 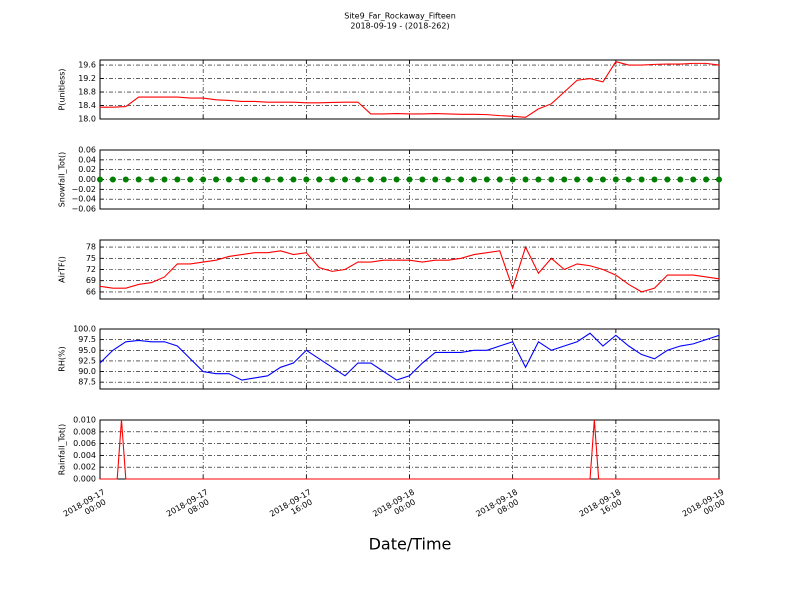 What do you see at coordinates (87, 371) in the screenshot?
I see `y-tick-label: 90.0` at bounding box center [87, 371].